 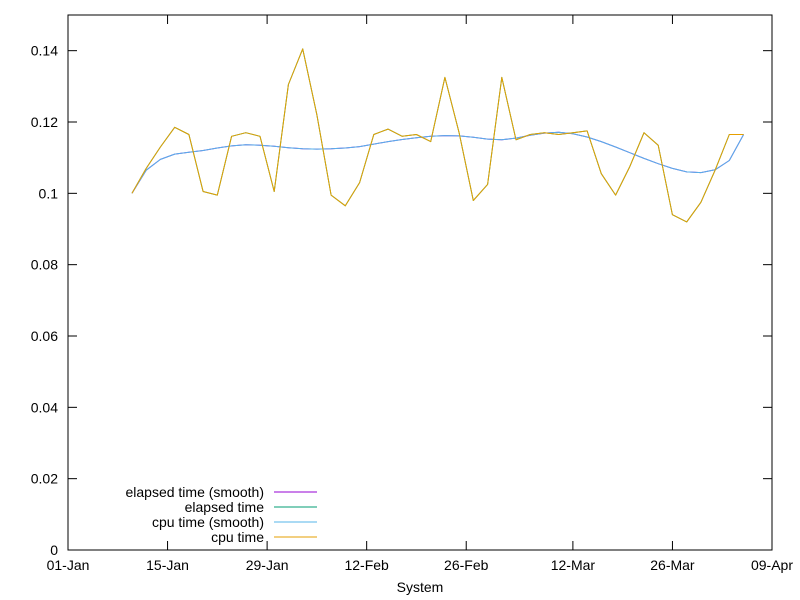 I want to click on y-tick-label: 0.02, so click(x=44, y=479).